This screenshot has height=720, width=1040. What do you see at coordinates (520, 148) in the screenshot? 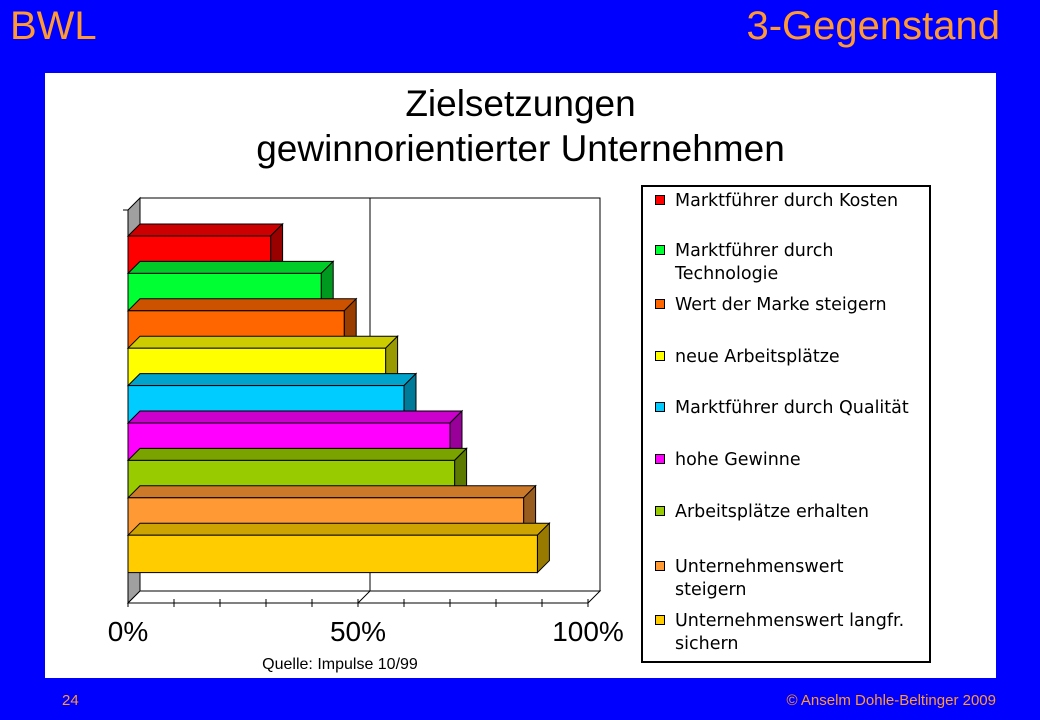
I see `chart-title-line-2: gewinnorientierter Unternehmen` at bounding box center [520, 148].